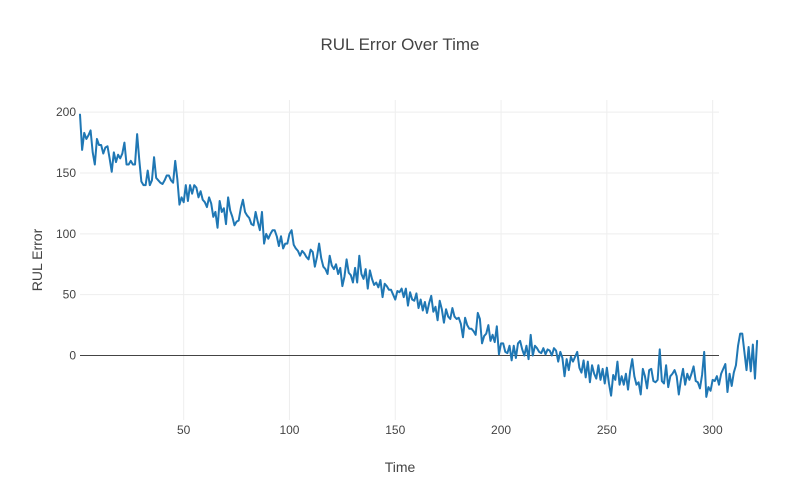 The image size is (800, 500). What do you see at coordinates (399, 44) in the screenshot?
I see `chart-title: RUL Error Over Time` at bounding box center [399, 44].